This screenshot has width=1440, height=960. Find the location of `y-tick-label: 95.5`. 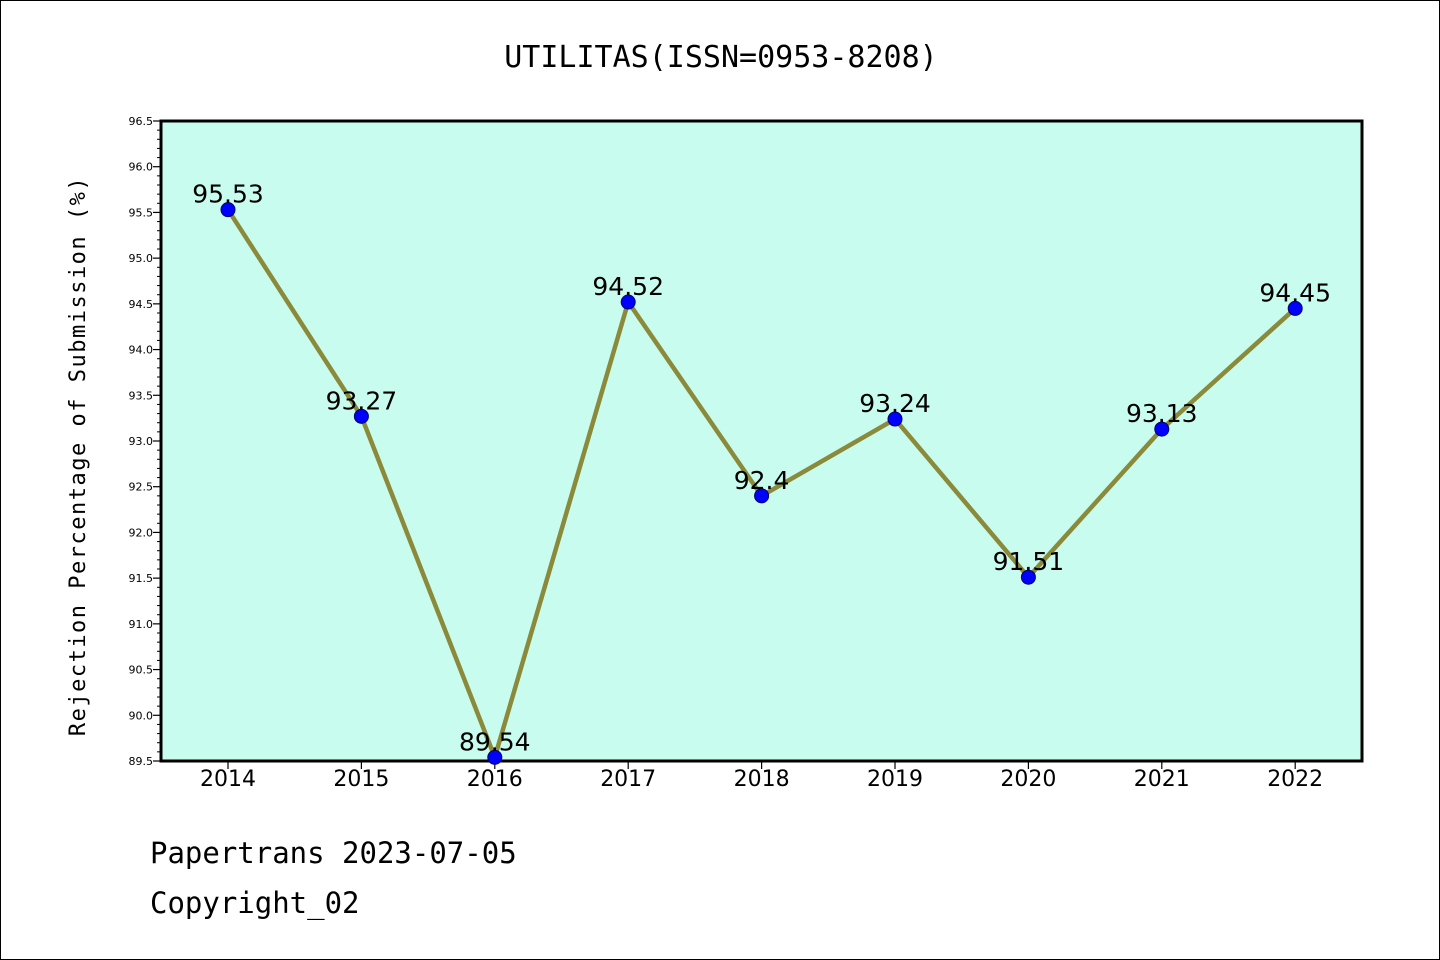

y-tick-label: 95.5 is located at coordinates (141, 212).